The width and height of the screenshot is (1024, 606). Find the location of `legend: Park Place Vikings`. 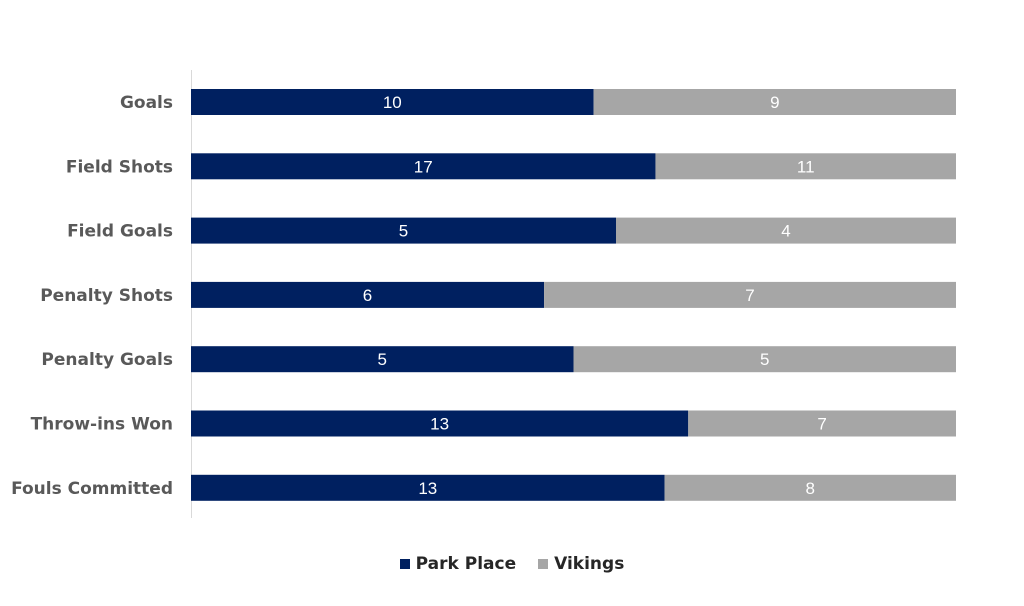

legend: Park Place Vikings is located at coordinates (512, 564).